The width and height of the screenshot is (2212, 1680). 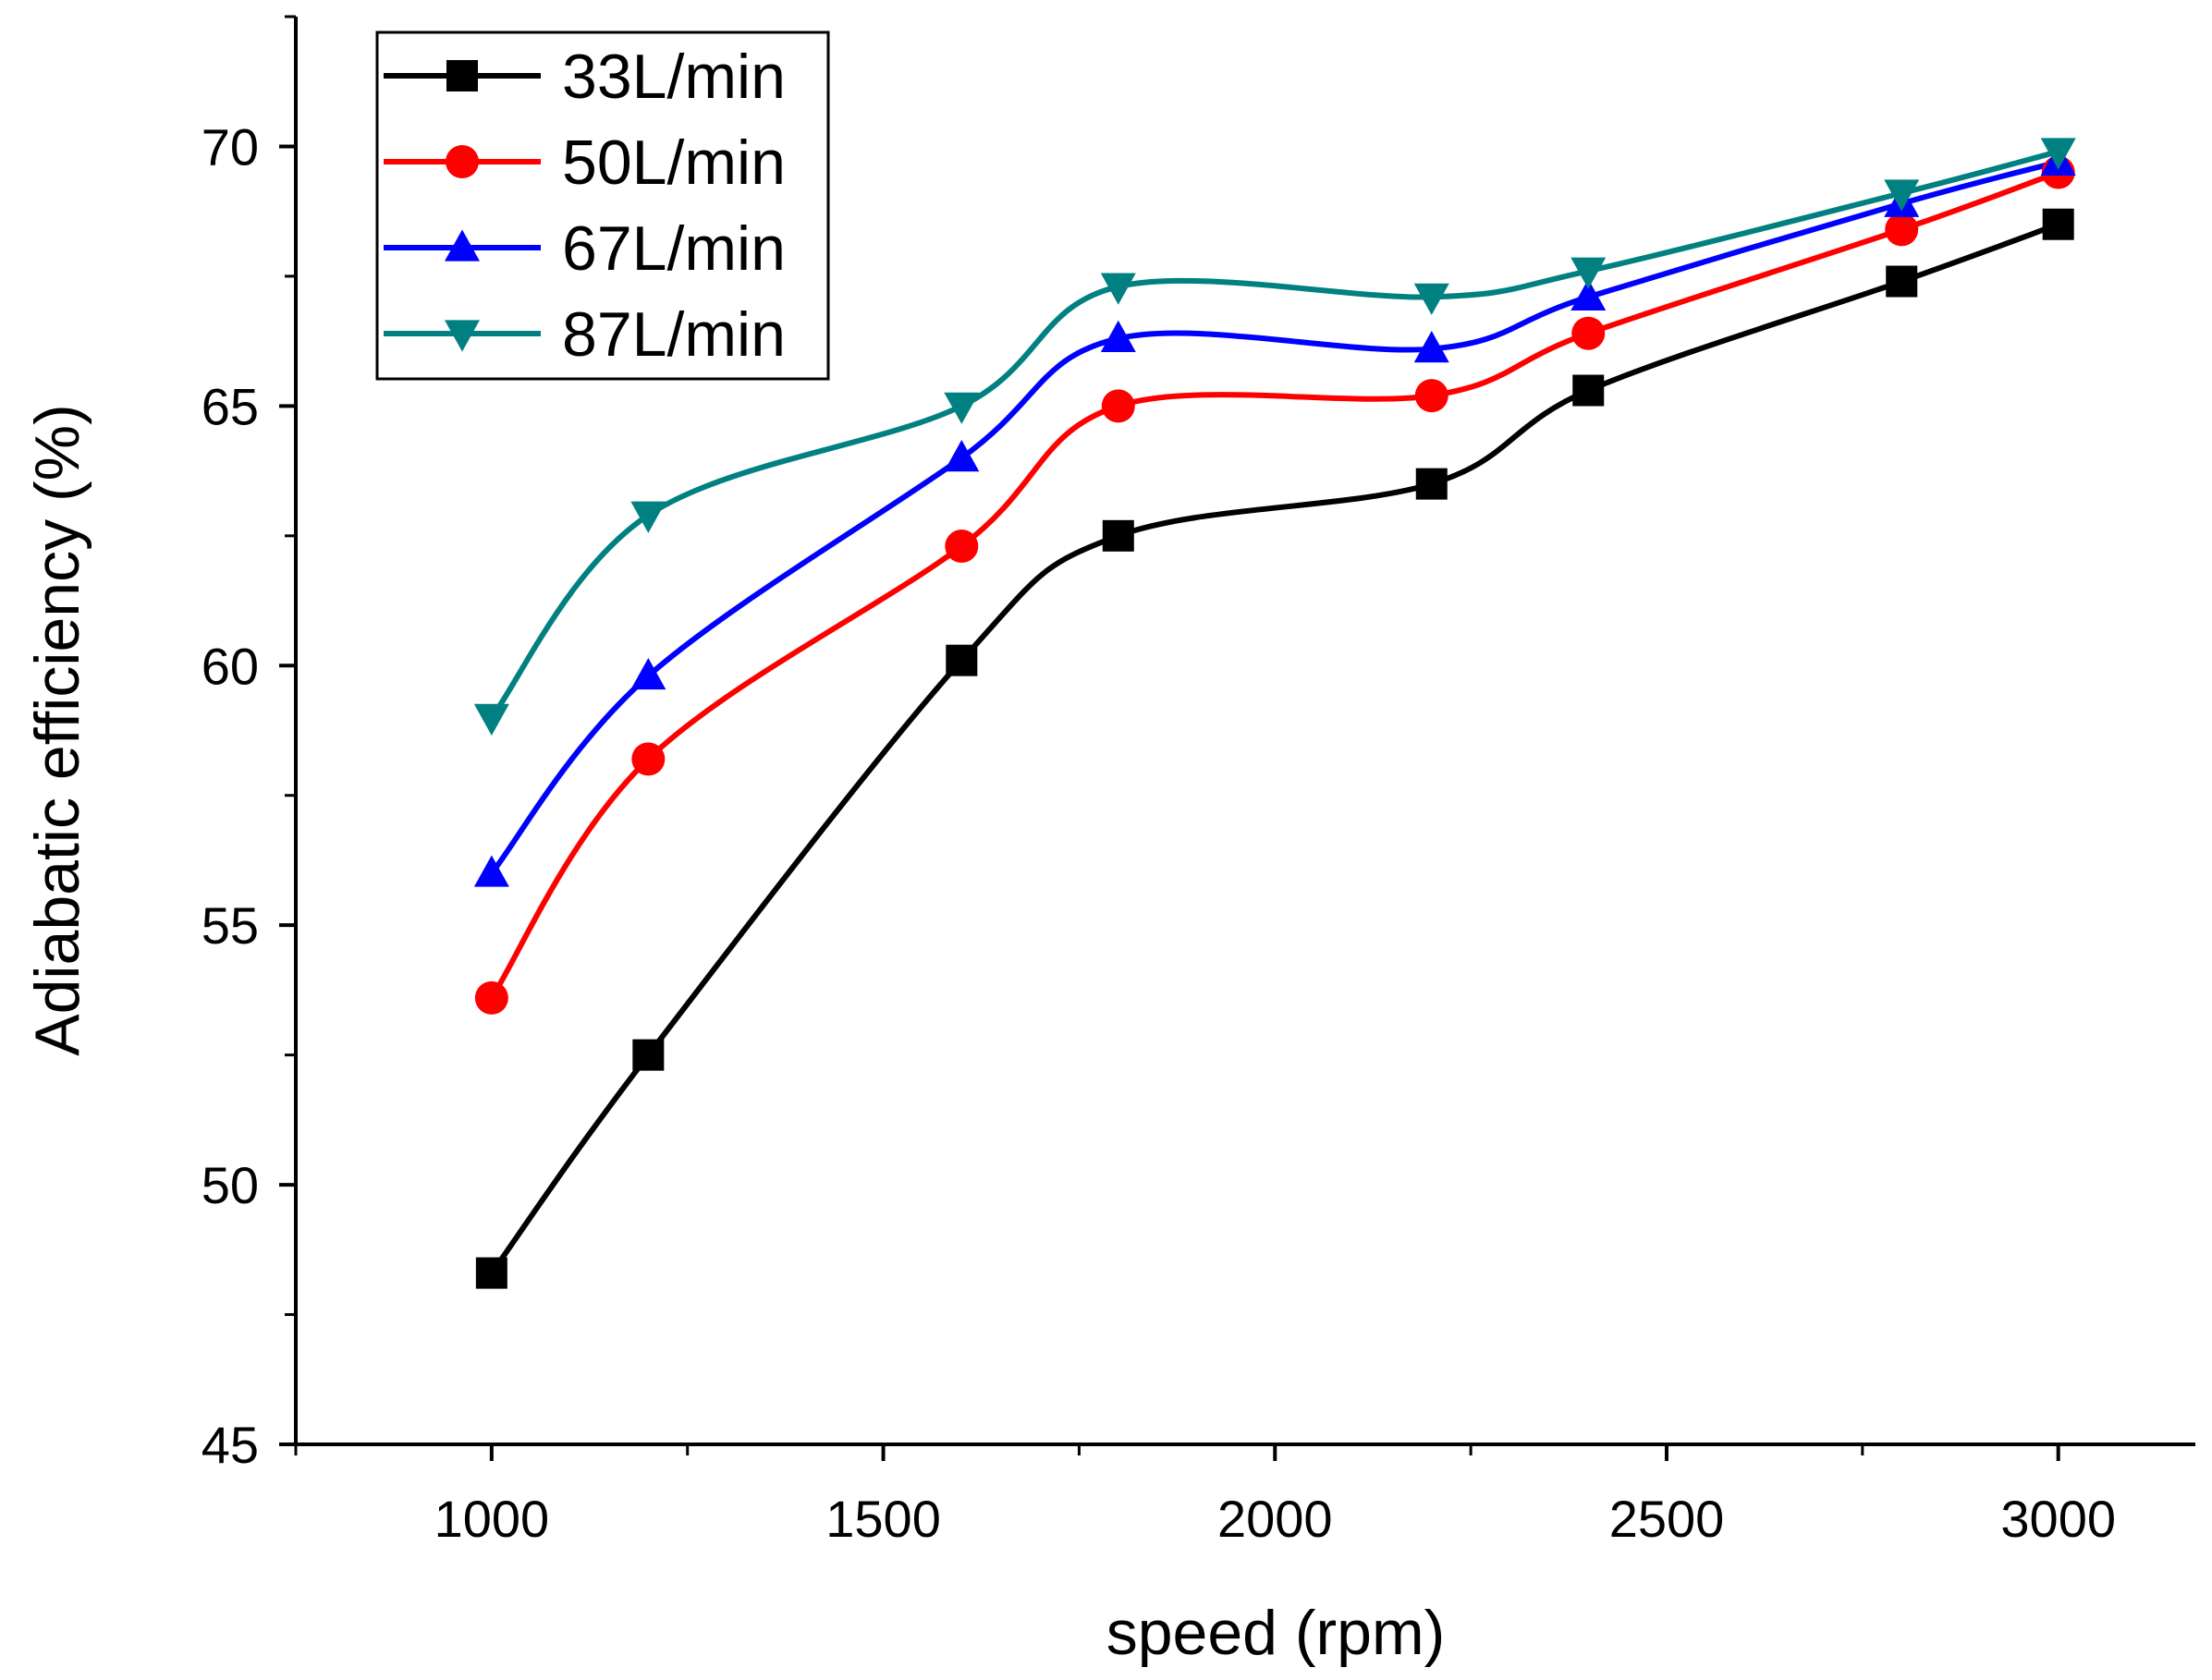 I want to click on x-tick-label: 2500, so click(x=1667, y=1519).